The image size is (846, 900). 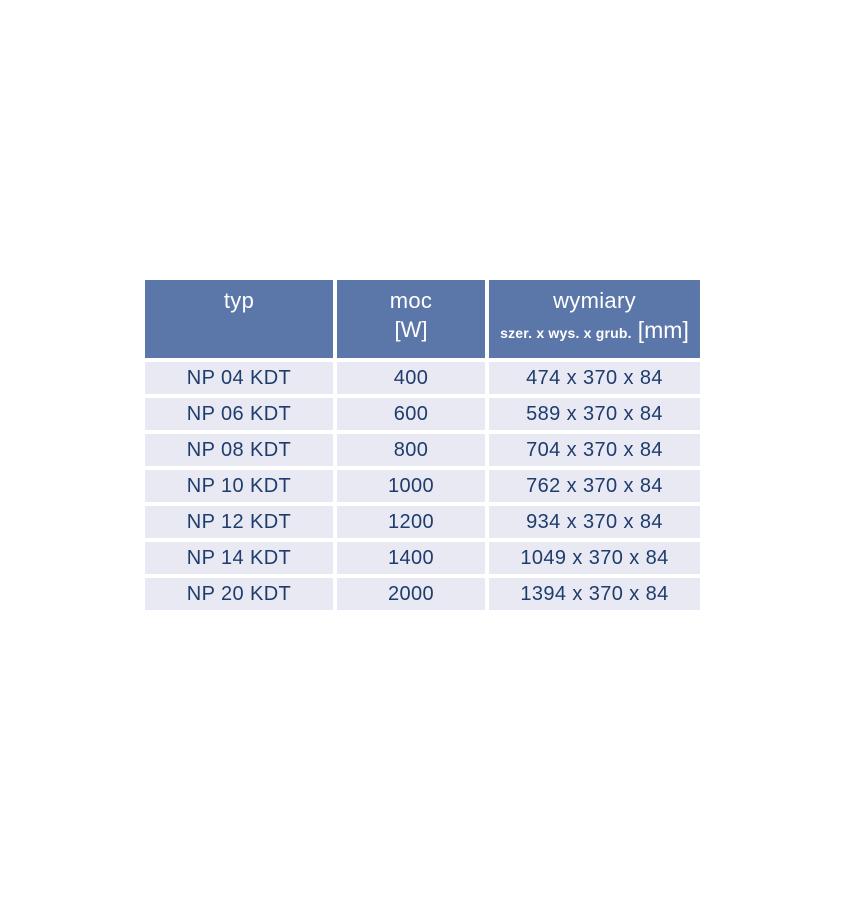 I want to click on header-cell-typ: typ, so click(x=239, y=319).